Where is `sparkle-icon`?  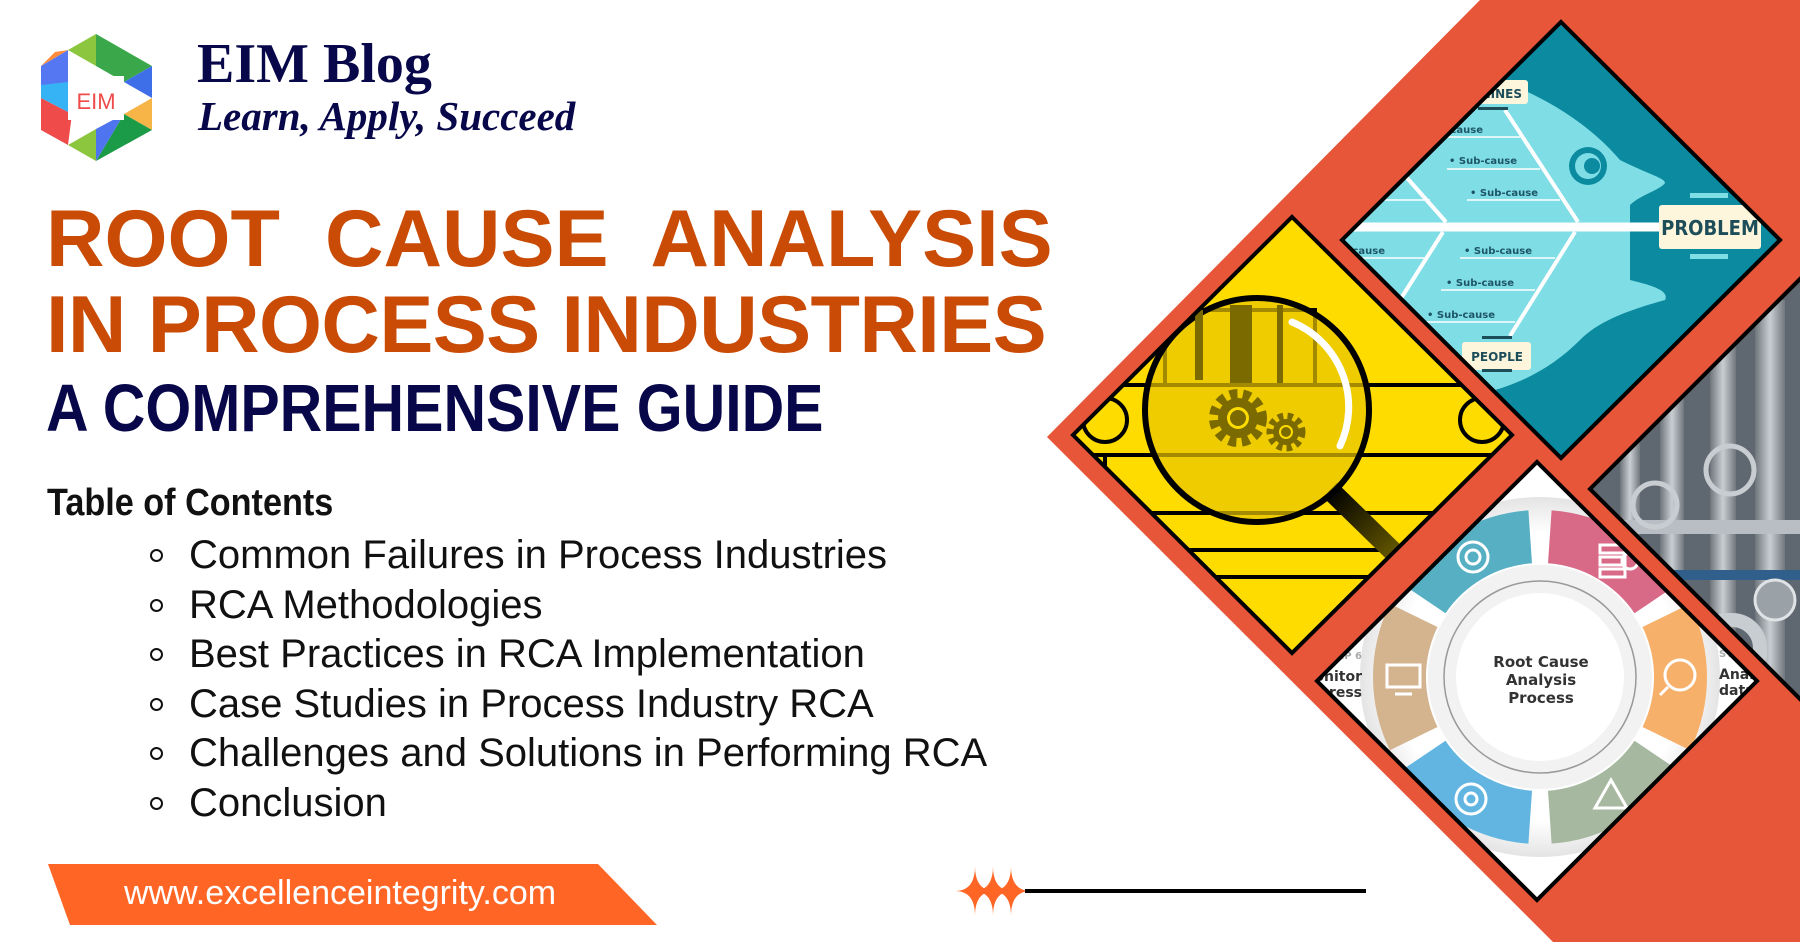 sparkle-icon is located at coordinates (993, 891).